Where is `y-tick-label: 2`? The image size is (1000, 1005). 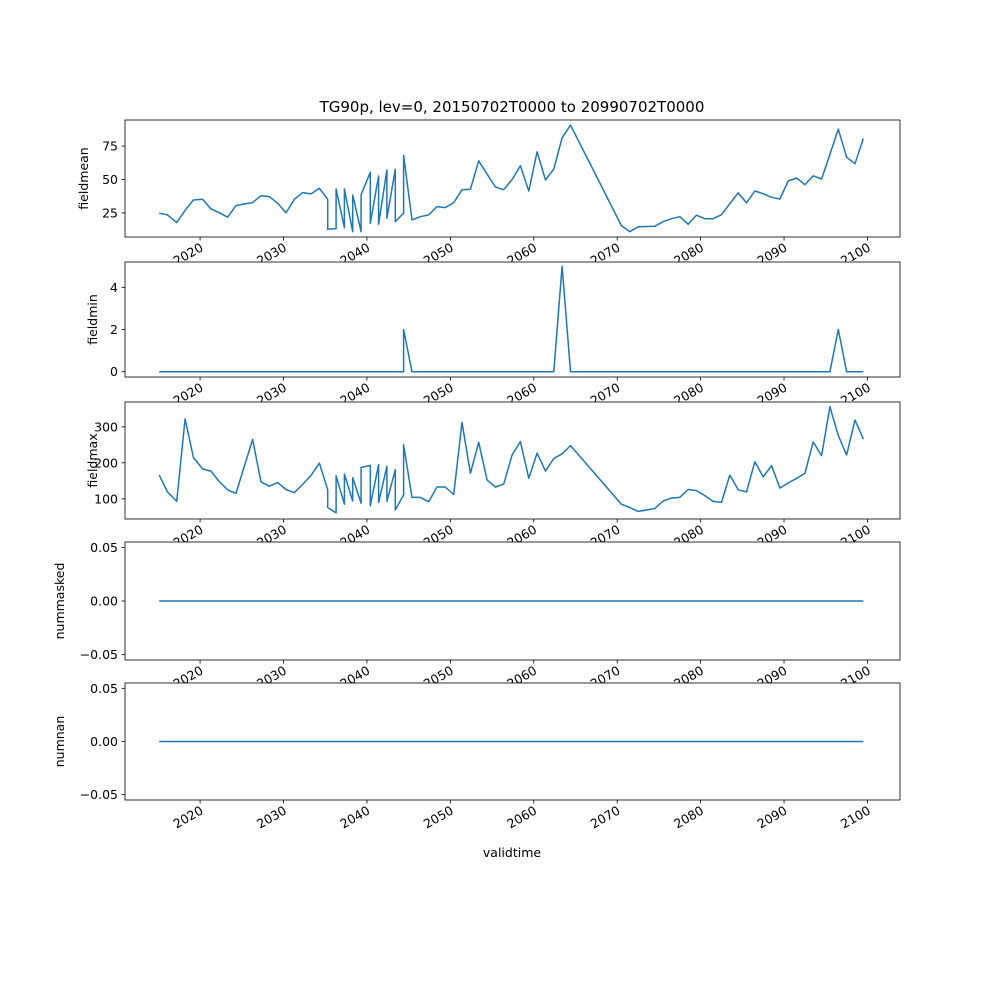 y-tick-label: 2 is located at coordinates (114, 329).